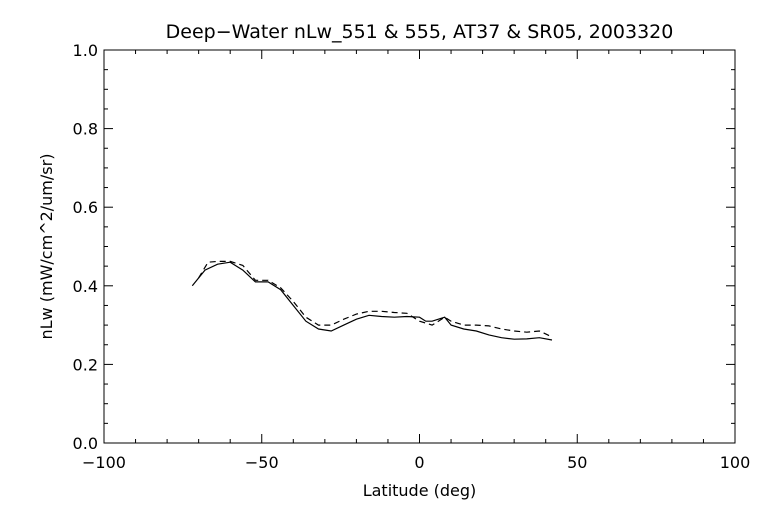 The image size is (768, 512). Describe the element at coordinates (85, 50) in the screenshot. I see `y-tick-label: 1.0` at that location.